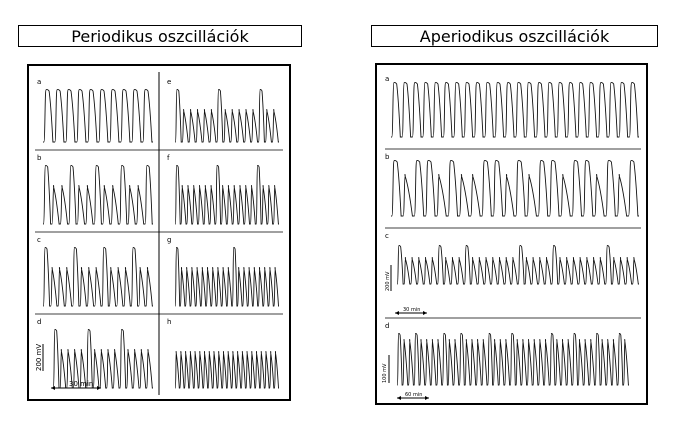 Image resolution: width=676 pixels, height=425 pixels. Describe the element at coordinates (169, 240) in the screenshot. I see `panel-label-g: g` at that location.